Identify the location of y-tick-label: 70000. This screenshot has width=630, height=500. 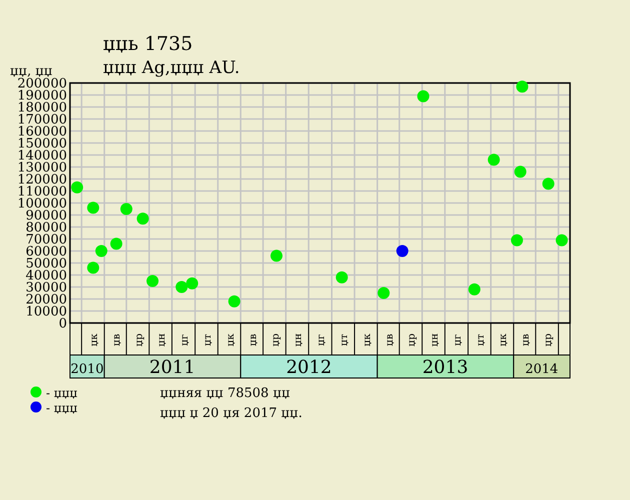
(46, 240).